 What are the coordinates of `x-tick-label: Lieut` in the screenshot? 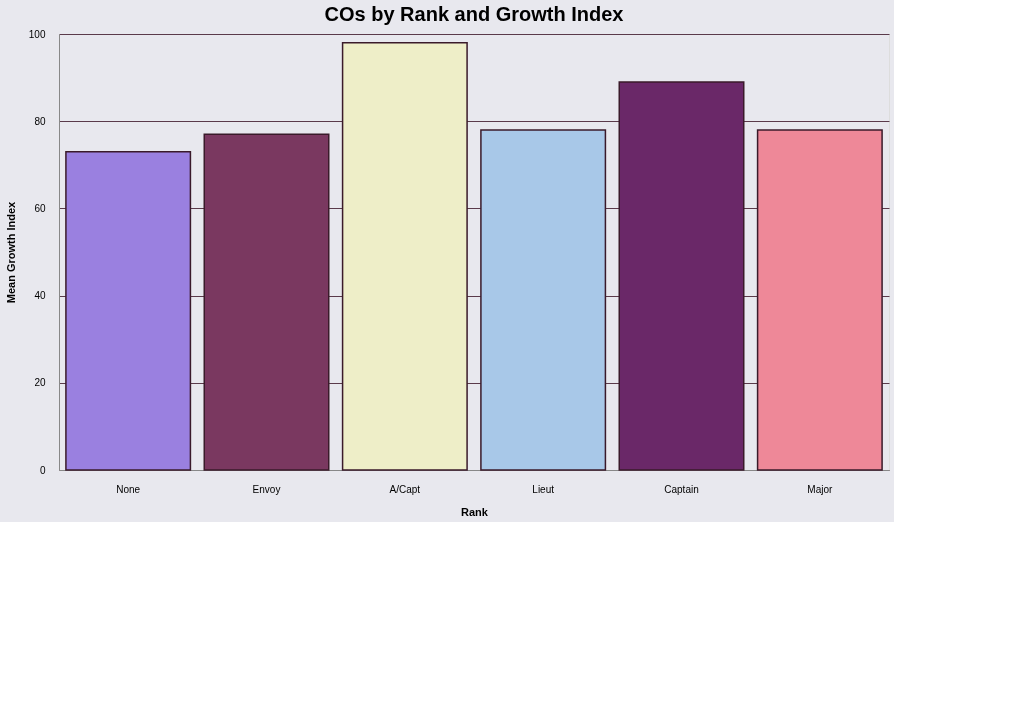 It's located at (543, 489).